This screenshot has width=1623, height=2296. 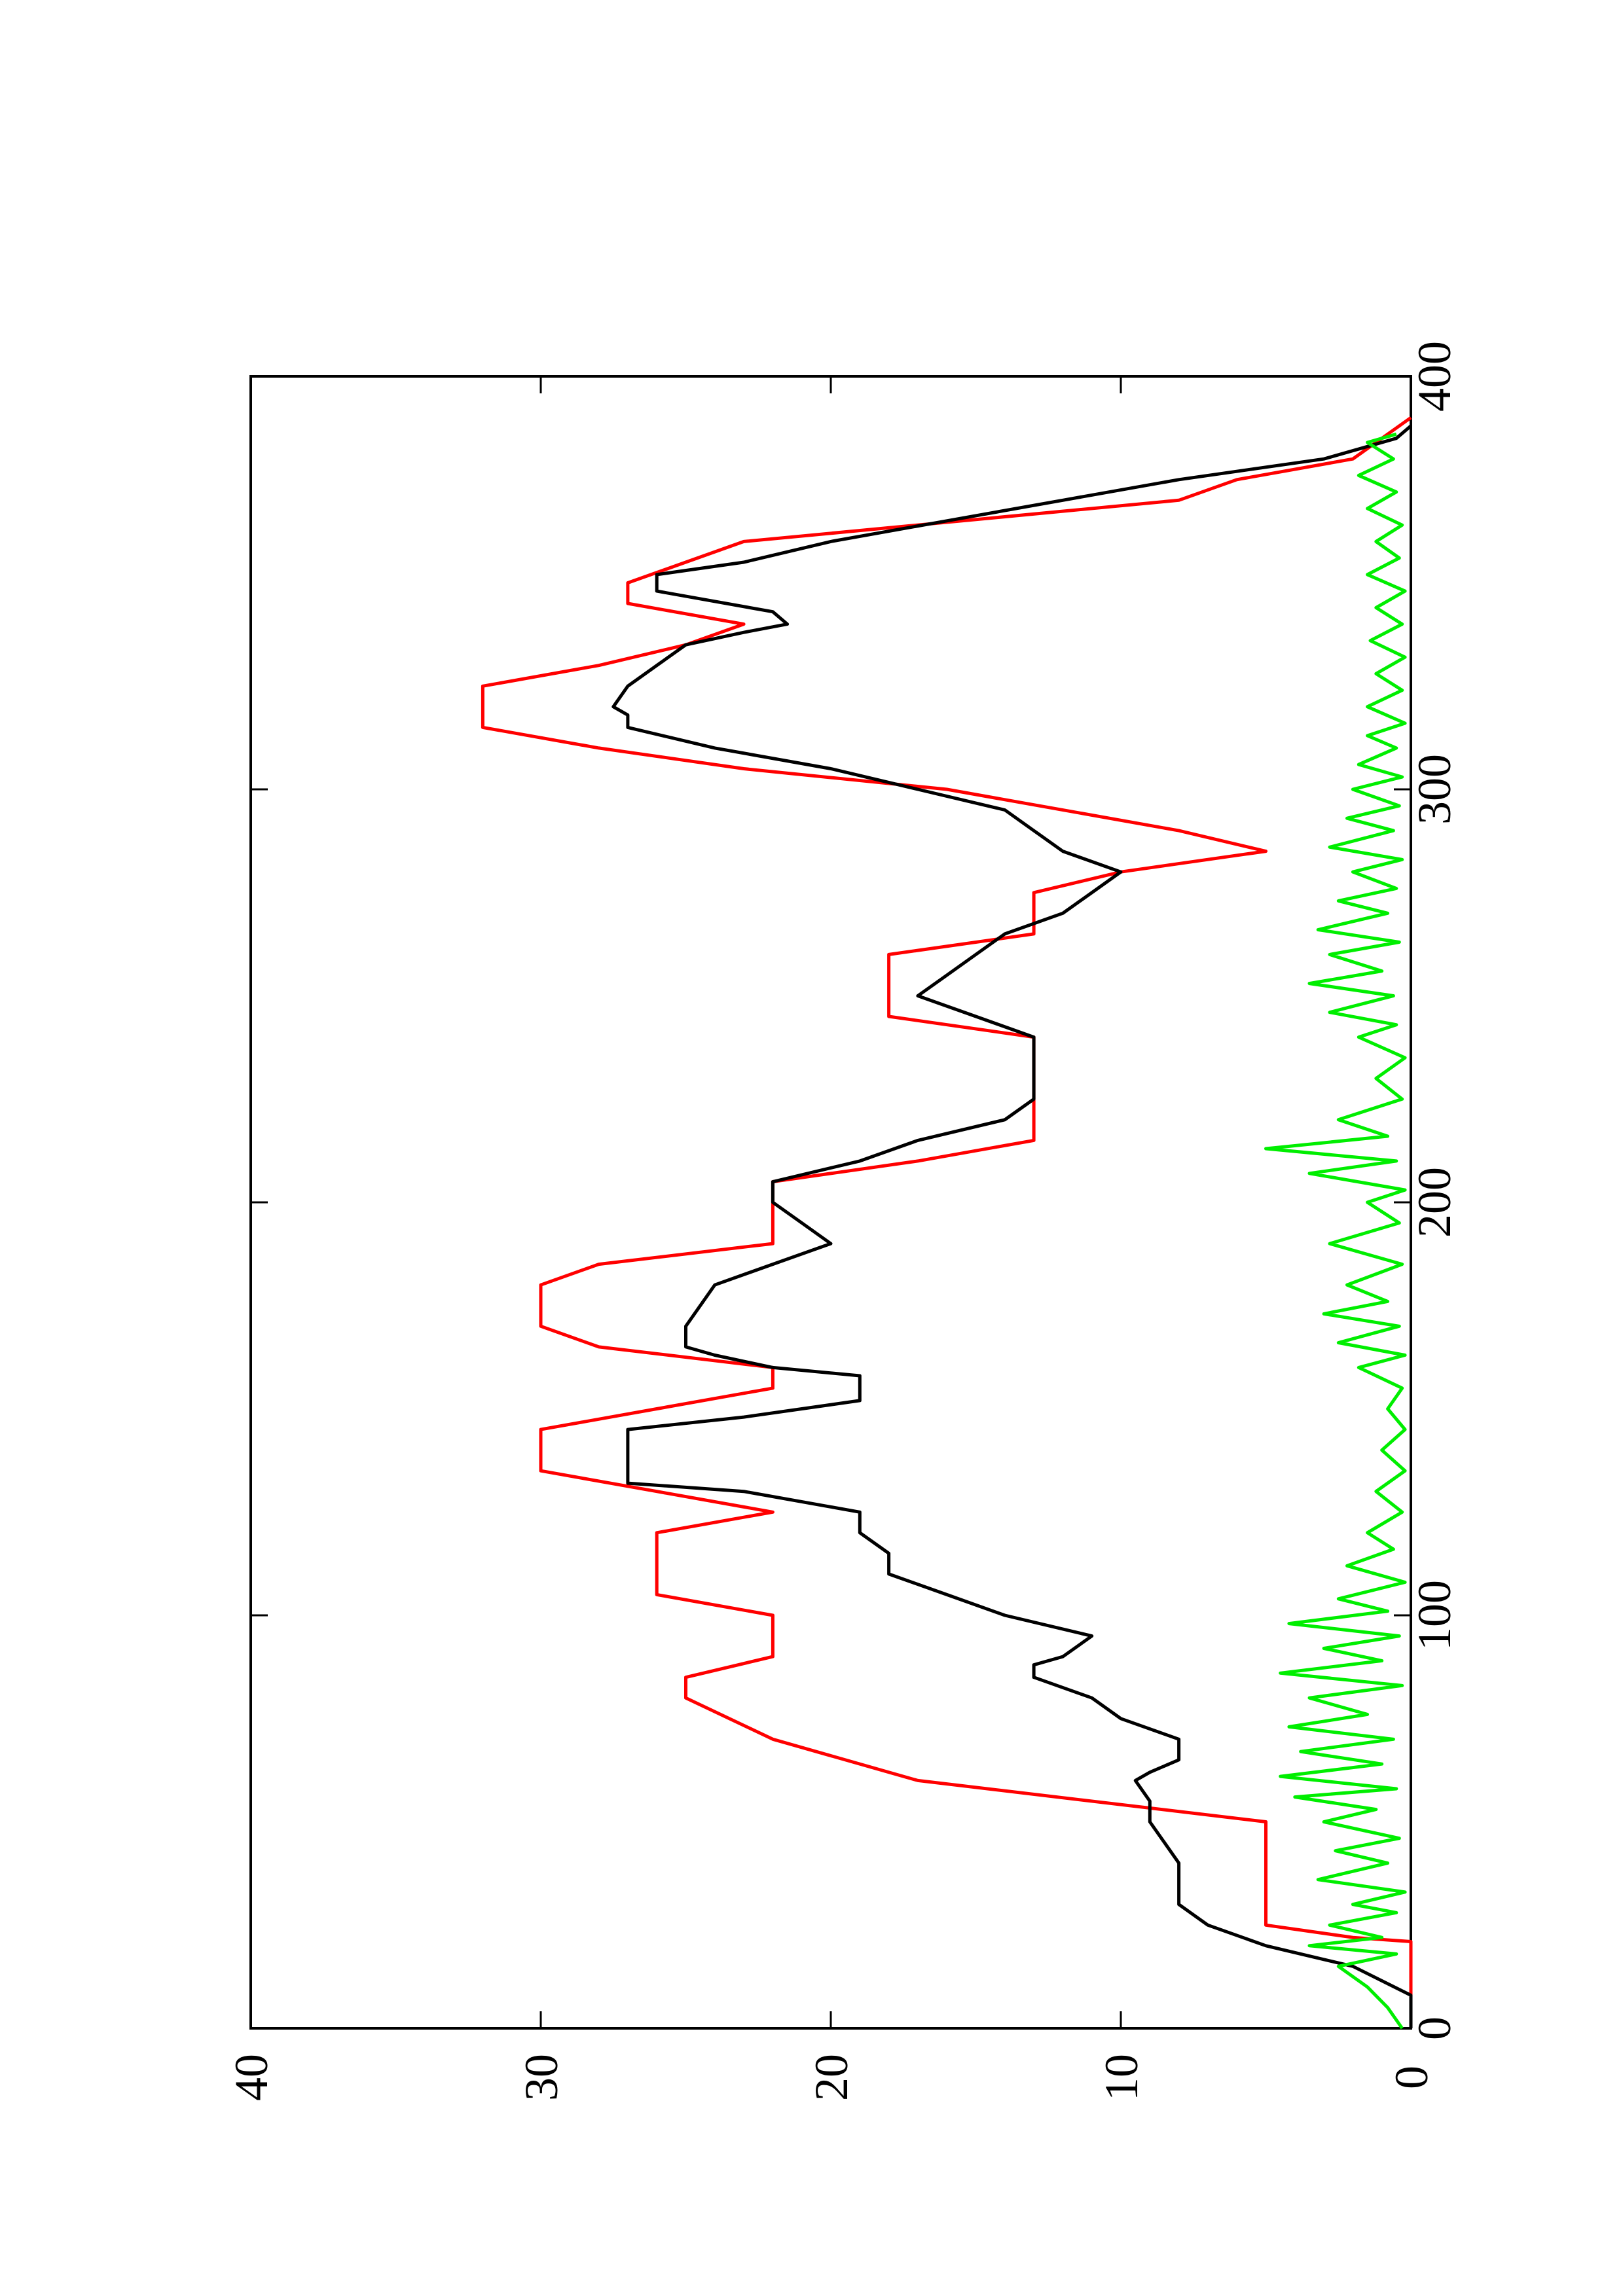 I want to click on y-tick-label: 0, so click(x=1411, y=2077).